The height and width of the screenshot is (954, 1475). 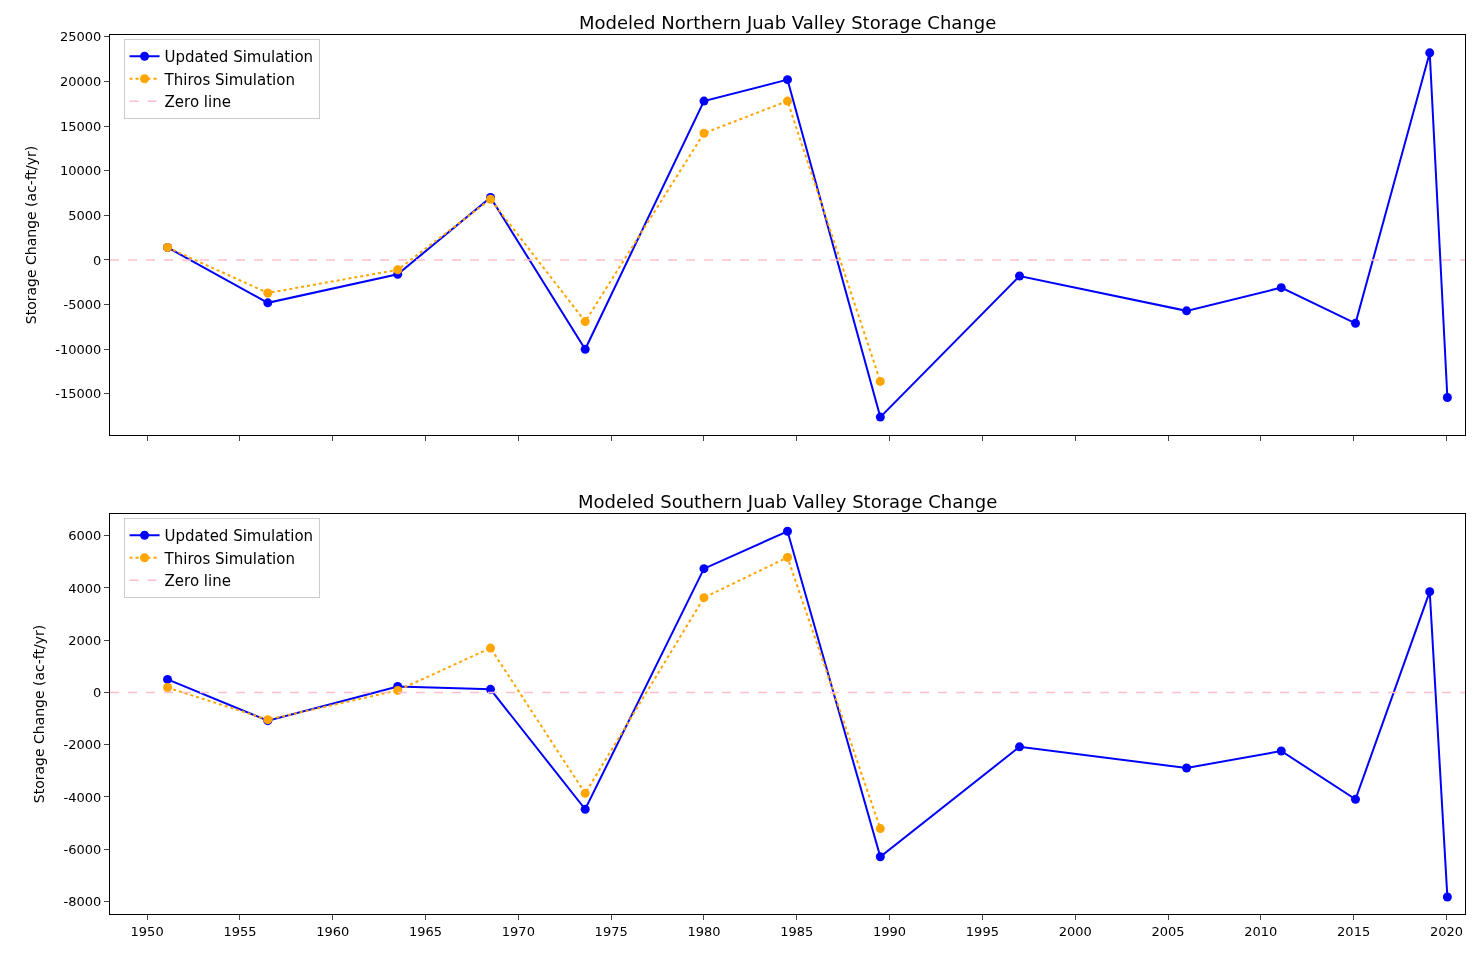 What do you see at coordinates (78, 394) in the screenshot?
I see `y-tick-label: -15000` at bounding box center [78, 394].